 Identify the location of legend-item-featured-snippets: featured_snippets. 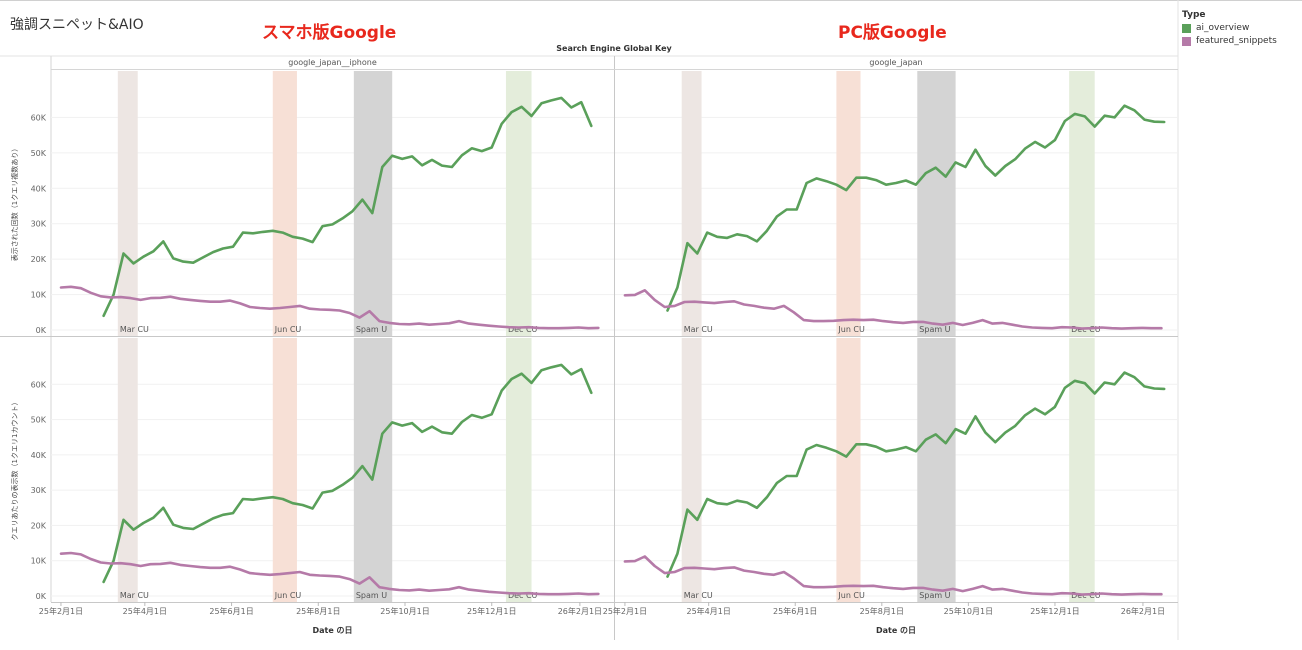
(1229, 41).